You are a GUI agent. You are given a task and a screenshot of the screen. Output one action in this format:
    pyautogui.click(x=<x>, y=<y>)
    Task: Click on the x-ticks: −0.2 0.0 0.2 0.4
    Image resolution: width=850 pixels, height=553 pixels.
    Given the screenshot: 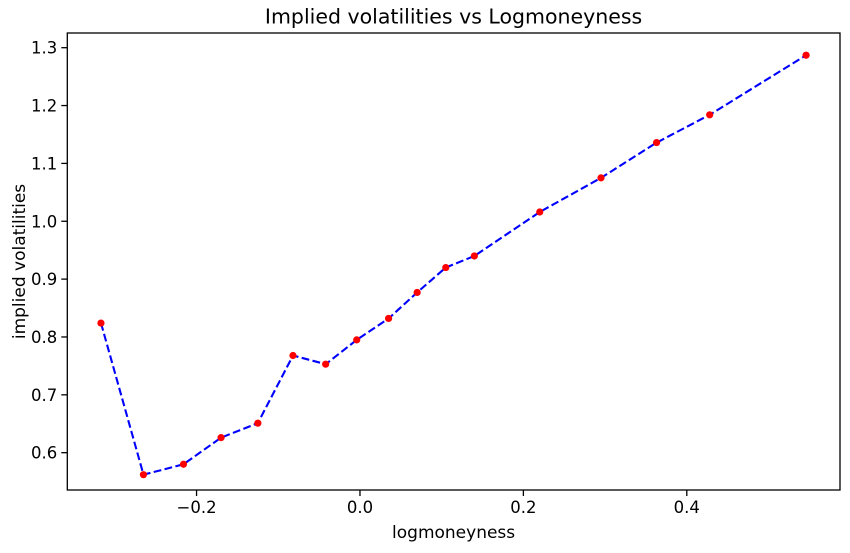 What is the action you would take?
    pyautogui.click(x=438, y=503)
    